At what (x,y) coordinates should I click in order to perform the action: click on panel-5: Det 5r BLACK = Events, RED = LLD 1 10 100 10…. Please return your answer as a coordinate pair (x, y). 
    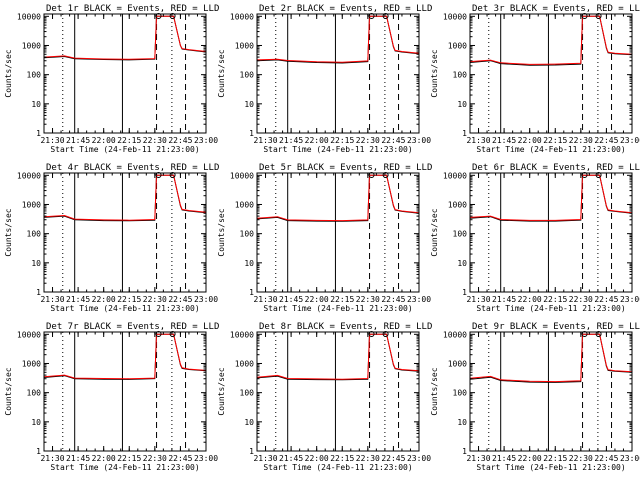
    Looking at the image, I should click on (324, 238).